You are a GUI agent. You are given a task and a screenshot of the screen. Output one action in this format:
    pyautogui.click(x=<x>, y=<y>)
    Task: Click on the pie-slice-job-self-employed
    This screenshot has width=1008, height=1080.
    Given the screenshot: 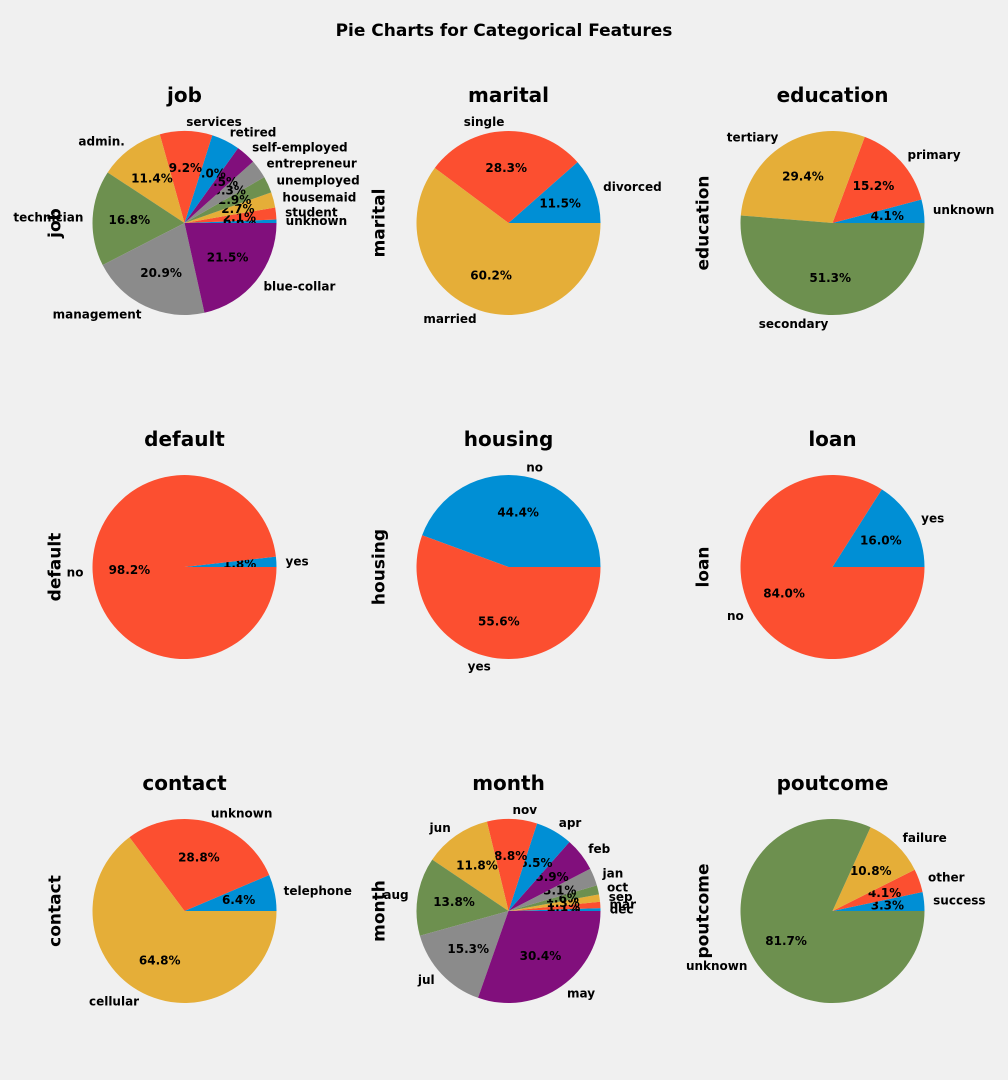 What is the action you would take?
    pyautogui.click(x=219, y=185)
    